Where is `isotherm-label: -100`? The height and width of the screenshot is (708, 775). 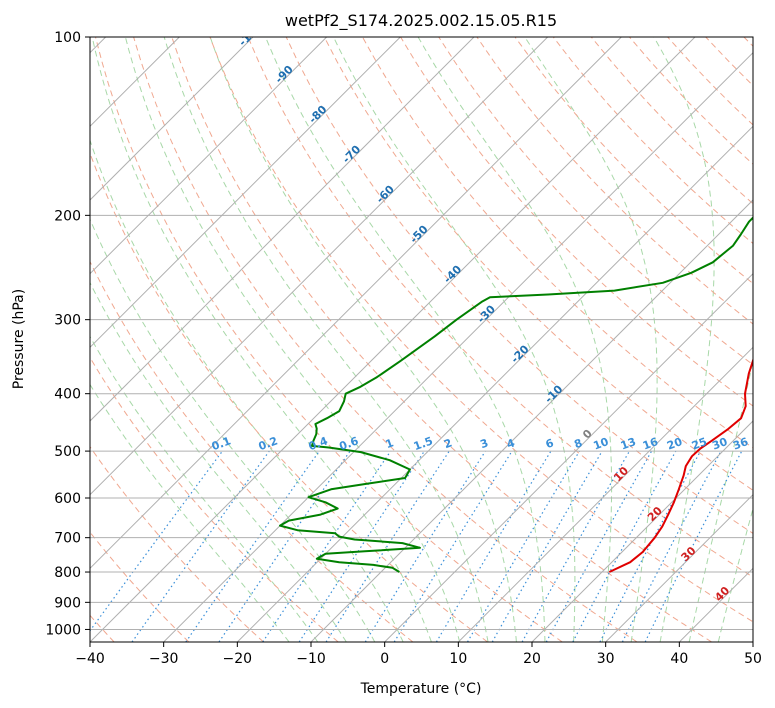 isotherm-label: -100 is located at coordinates (250, 34).